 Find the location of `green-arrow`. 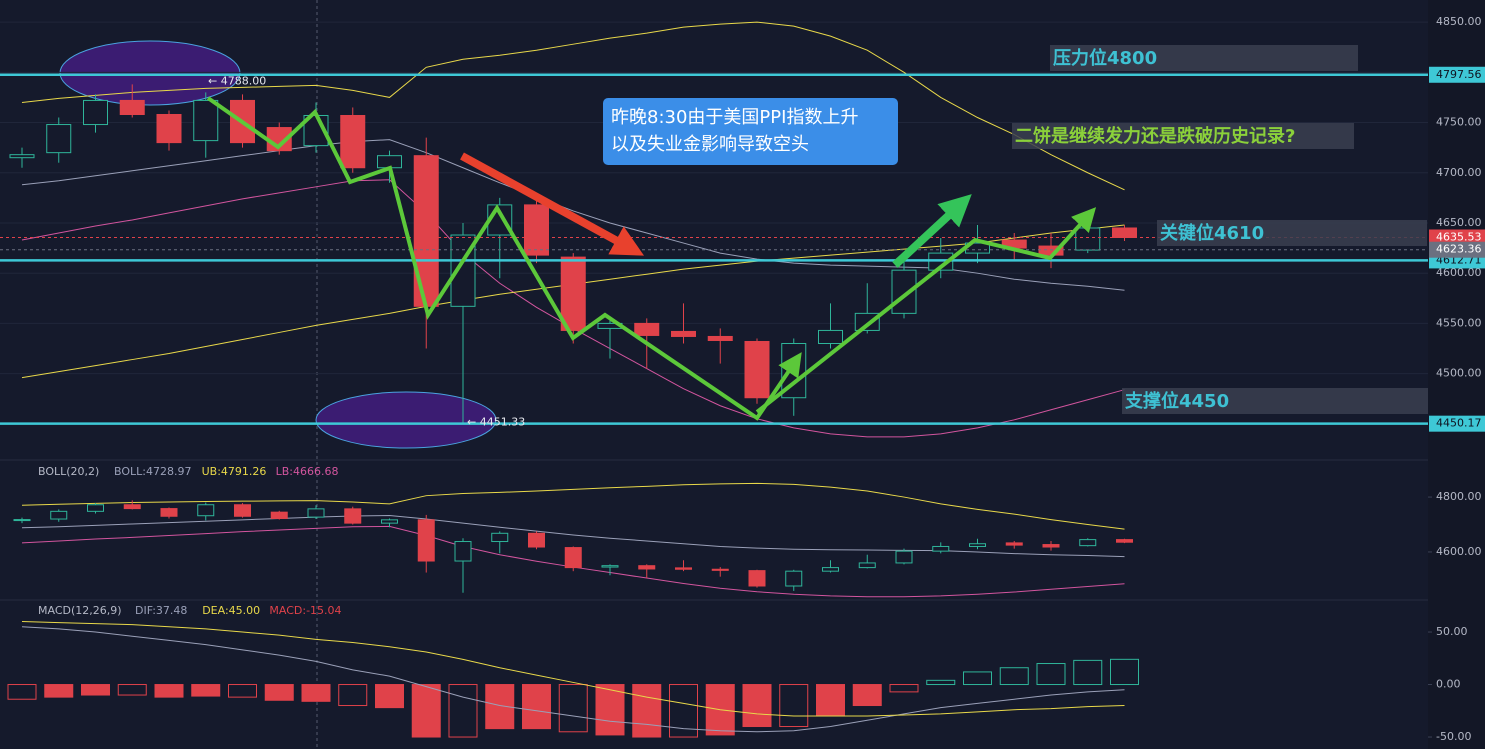

green-arrow is located at coordinates (926, 310).